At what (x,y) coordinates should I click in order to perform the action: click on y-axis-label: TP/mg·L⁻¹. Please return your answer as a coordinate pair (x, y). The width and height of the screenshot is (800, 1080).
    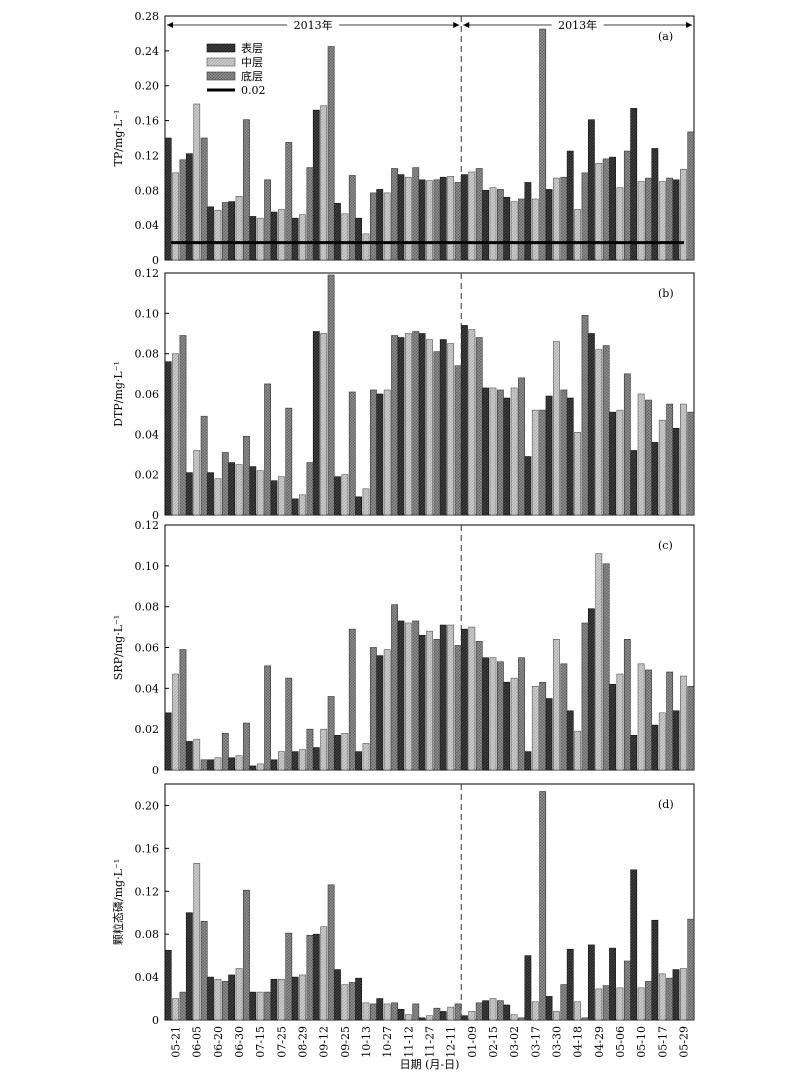
    Looking at the image, I should click on (118, 138).